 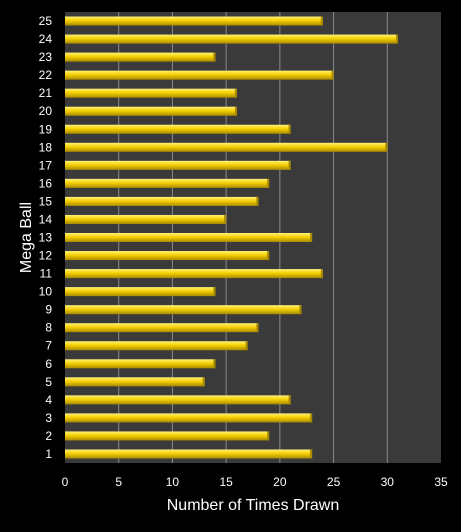 I want to click on y-tick-label: 1, so click(x=48, y=454).